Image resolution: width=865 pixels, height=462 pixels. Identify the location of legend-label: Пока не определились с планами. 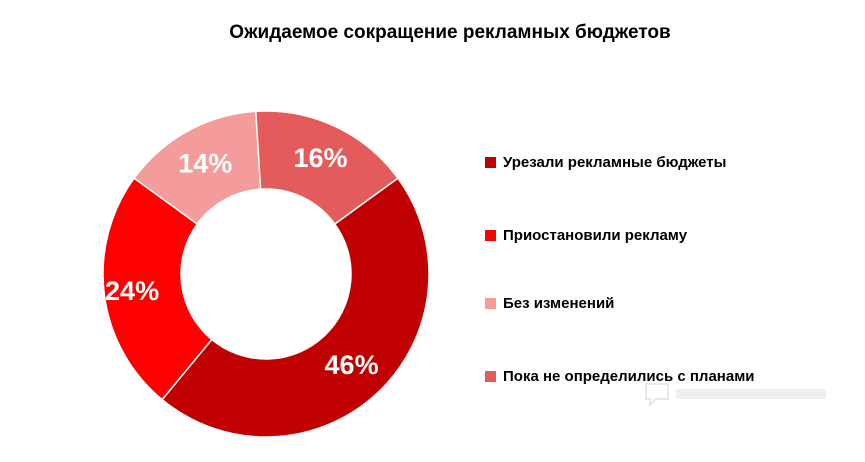
(629, 376).